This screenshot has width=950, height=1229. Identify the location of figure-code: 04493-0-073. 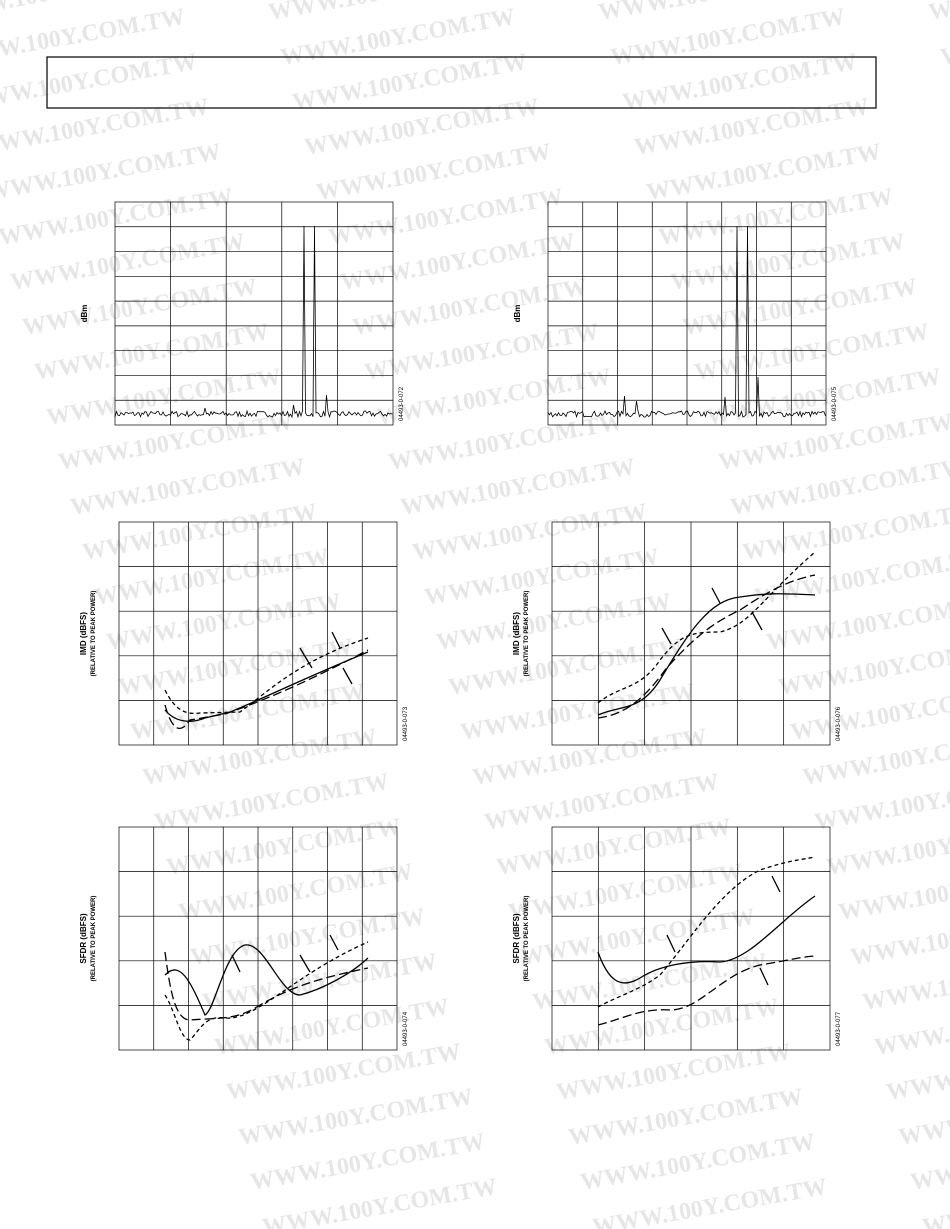
(406, 723).